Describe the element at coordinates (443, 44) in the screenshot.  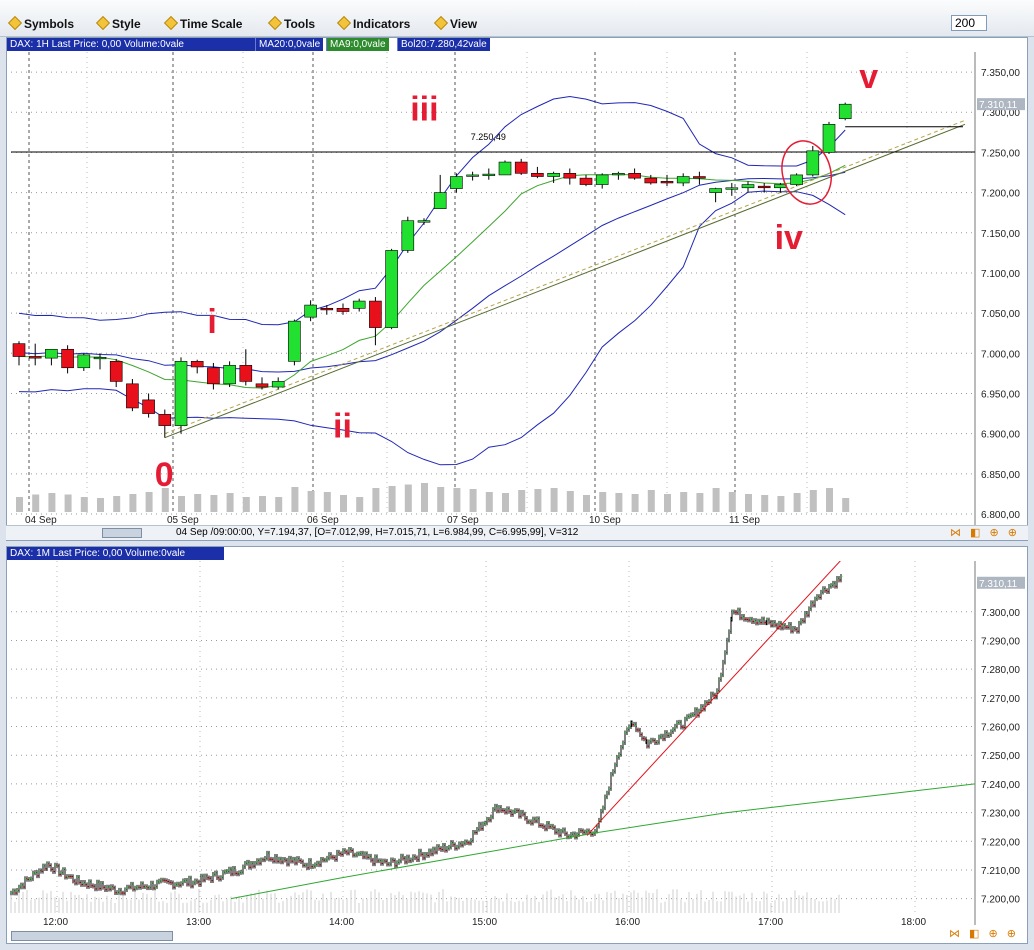
I see `indicator-bol20: Bol20:7.280,42vale` at that location.